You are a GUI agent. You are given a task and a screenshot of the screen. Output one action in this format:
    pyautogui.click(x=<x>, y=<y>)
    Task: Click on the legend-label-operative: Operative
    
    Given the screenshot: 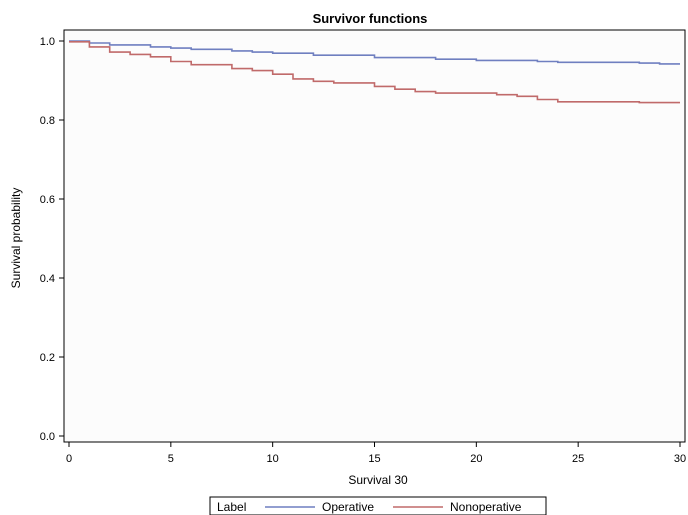 What is the action you would take?
    pyautogui.click(x=348, y=507)
    